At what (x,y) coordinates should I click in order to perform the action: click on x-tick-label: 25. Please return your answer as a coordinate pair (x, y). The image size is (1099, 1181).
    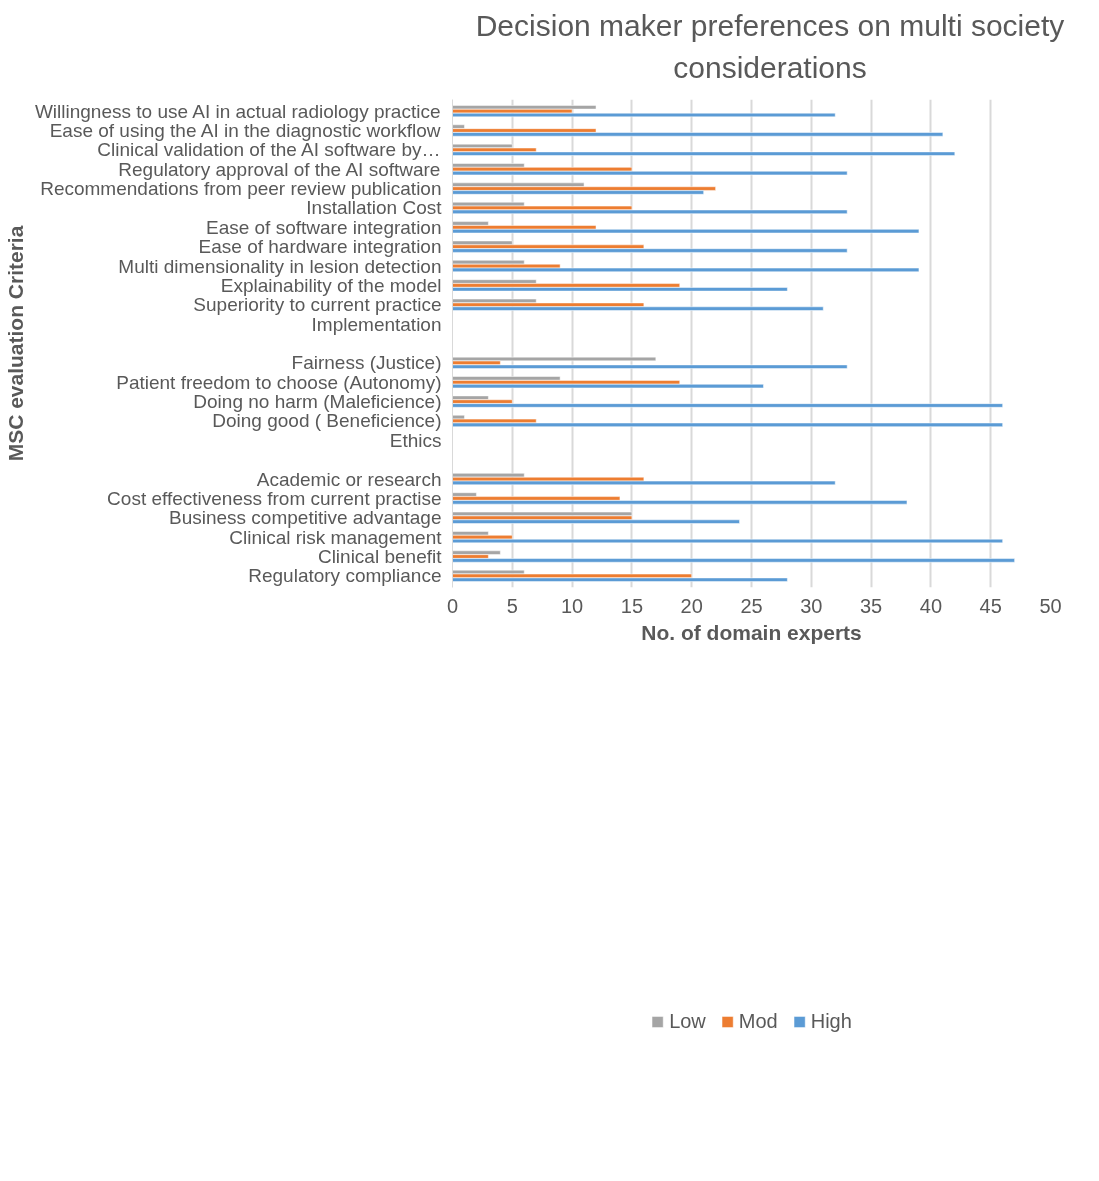
    Looking at the image, I should click on (751, 605).